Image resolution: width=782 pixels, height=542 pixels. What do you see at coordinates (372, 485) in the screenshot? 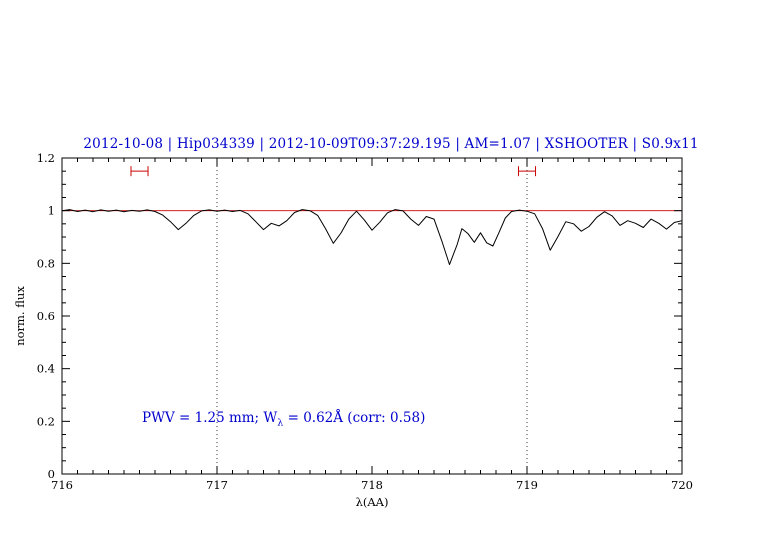
I see `x-tick-label: 718` at bounding box center [372, 485].